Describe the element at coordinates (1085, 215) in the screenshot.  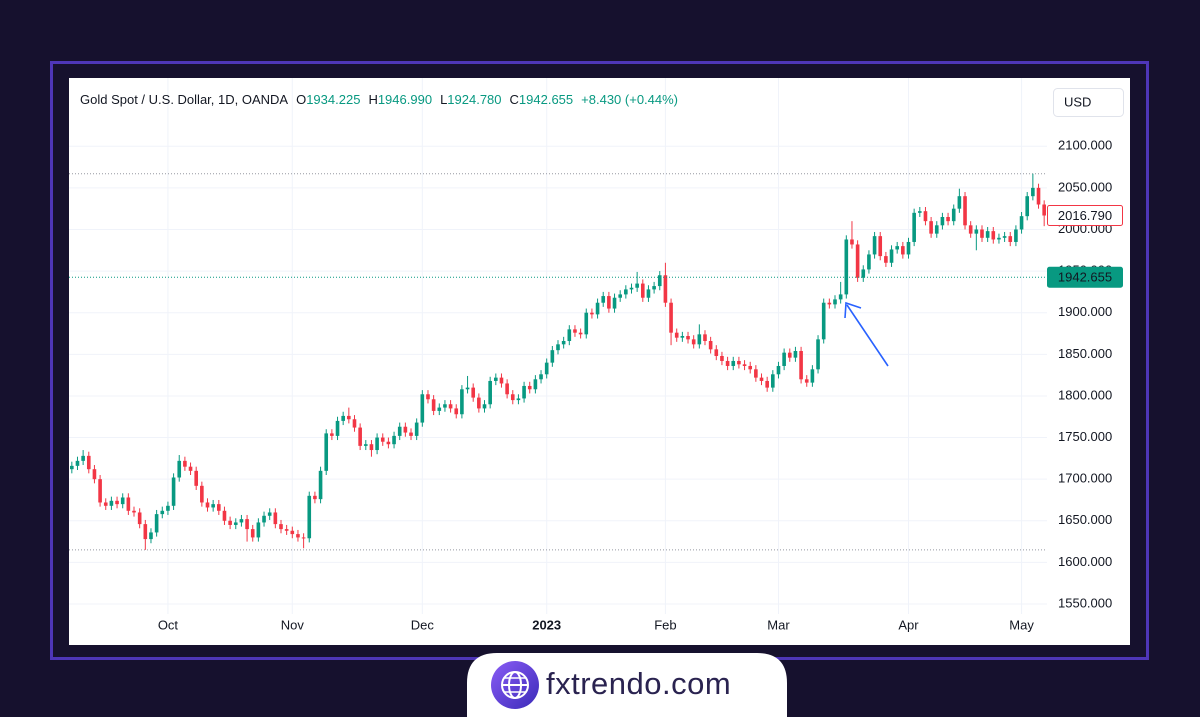
I see `price-label: 2016.790` at that location.